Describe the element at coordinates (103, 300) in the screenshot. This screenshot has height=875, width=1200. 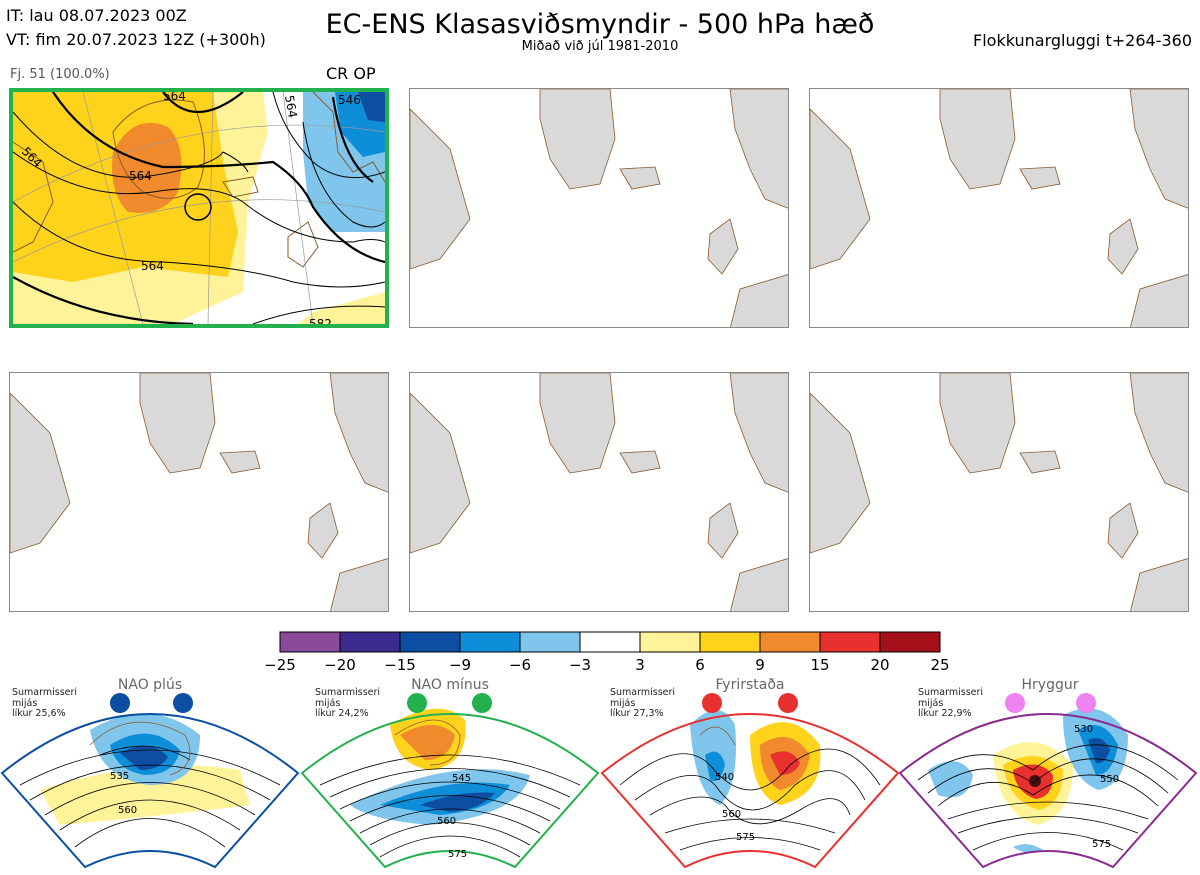
I see `contour-line-bold` at that location.